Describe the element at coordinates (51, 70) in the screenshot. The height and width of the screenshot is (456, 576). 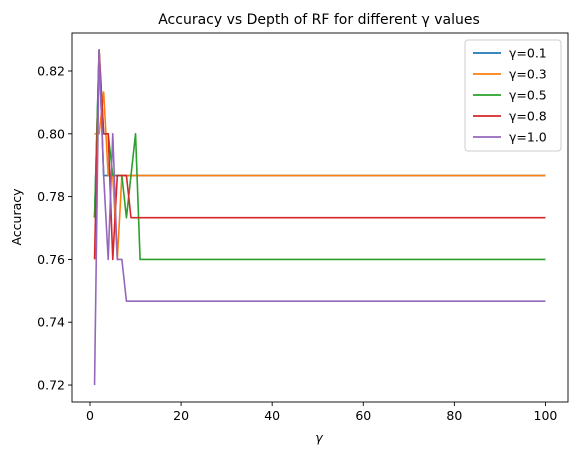
I see `y-tick-label: 0.82` at that location.